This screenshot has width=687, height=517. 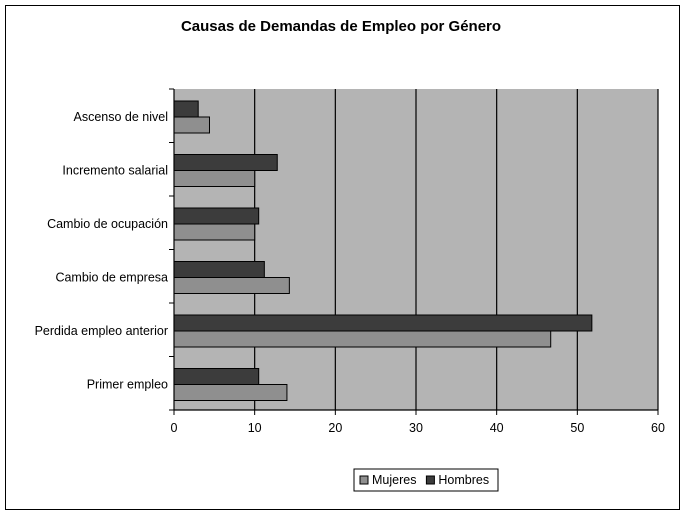 I want to click on category-label: Cambio de ocupación, so click(x=107, y=224).